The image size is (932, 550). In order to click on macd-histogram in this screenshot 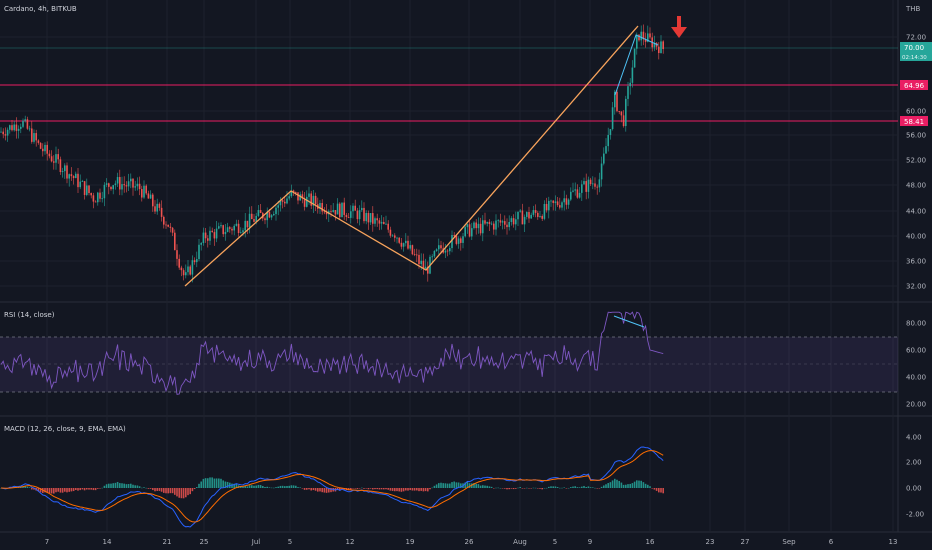, I will do `click(332, 488)`.